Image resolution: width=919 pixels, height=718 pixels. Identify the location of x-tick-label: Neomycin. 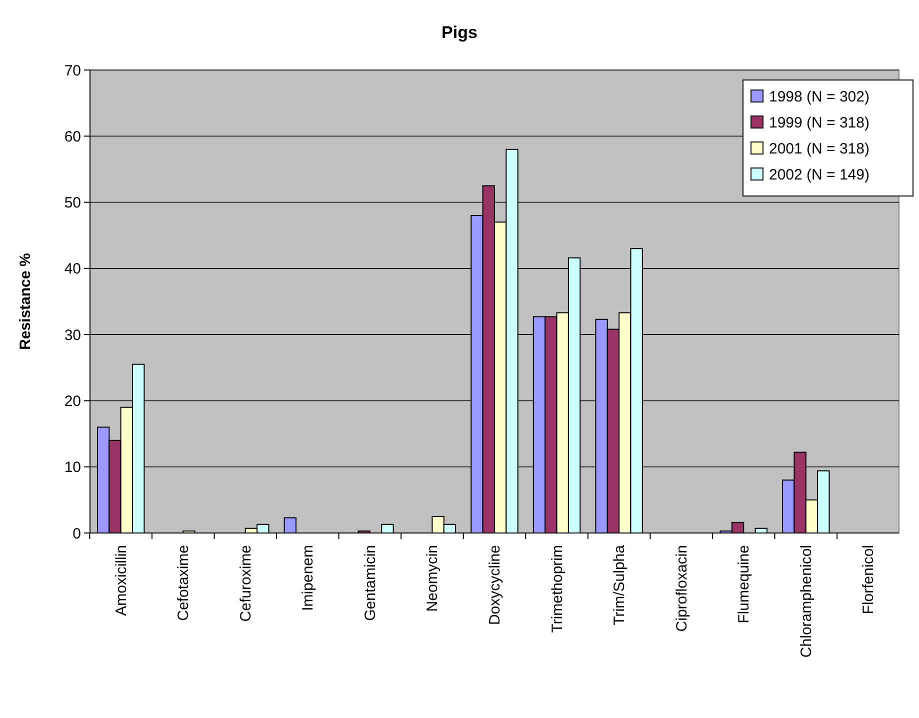
(433, 578).